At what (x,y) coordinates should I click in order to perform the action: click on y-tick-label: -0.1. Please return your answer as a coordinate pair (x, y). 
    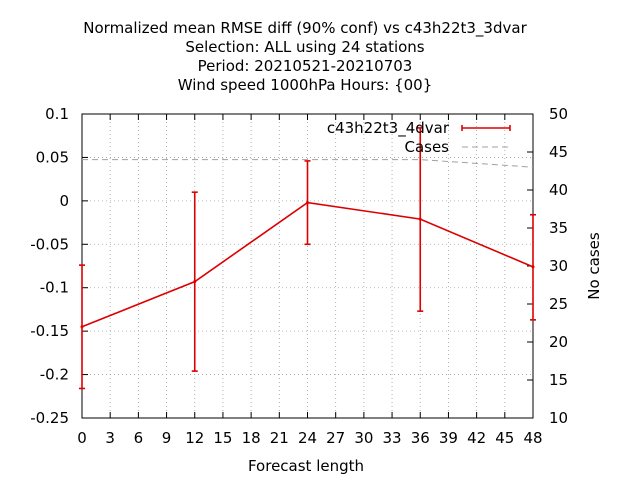
    Looking at the image, I should click on (54, 288).